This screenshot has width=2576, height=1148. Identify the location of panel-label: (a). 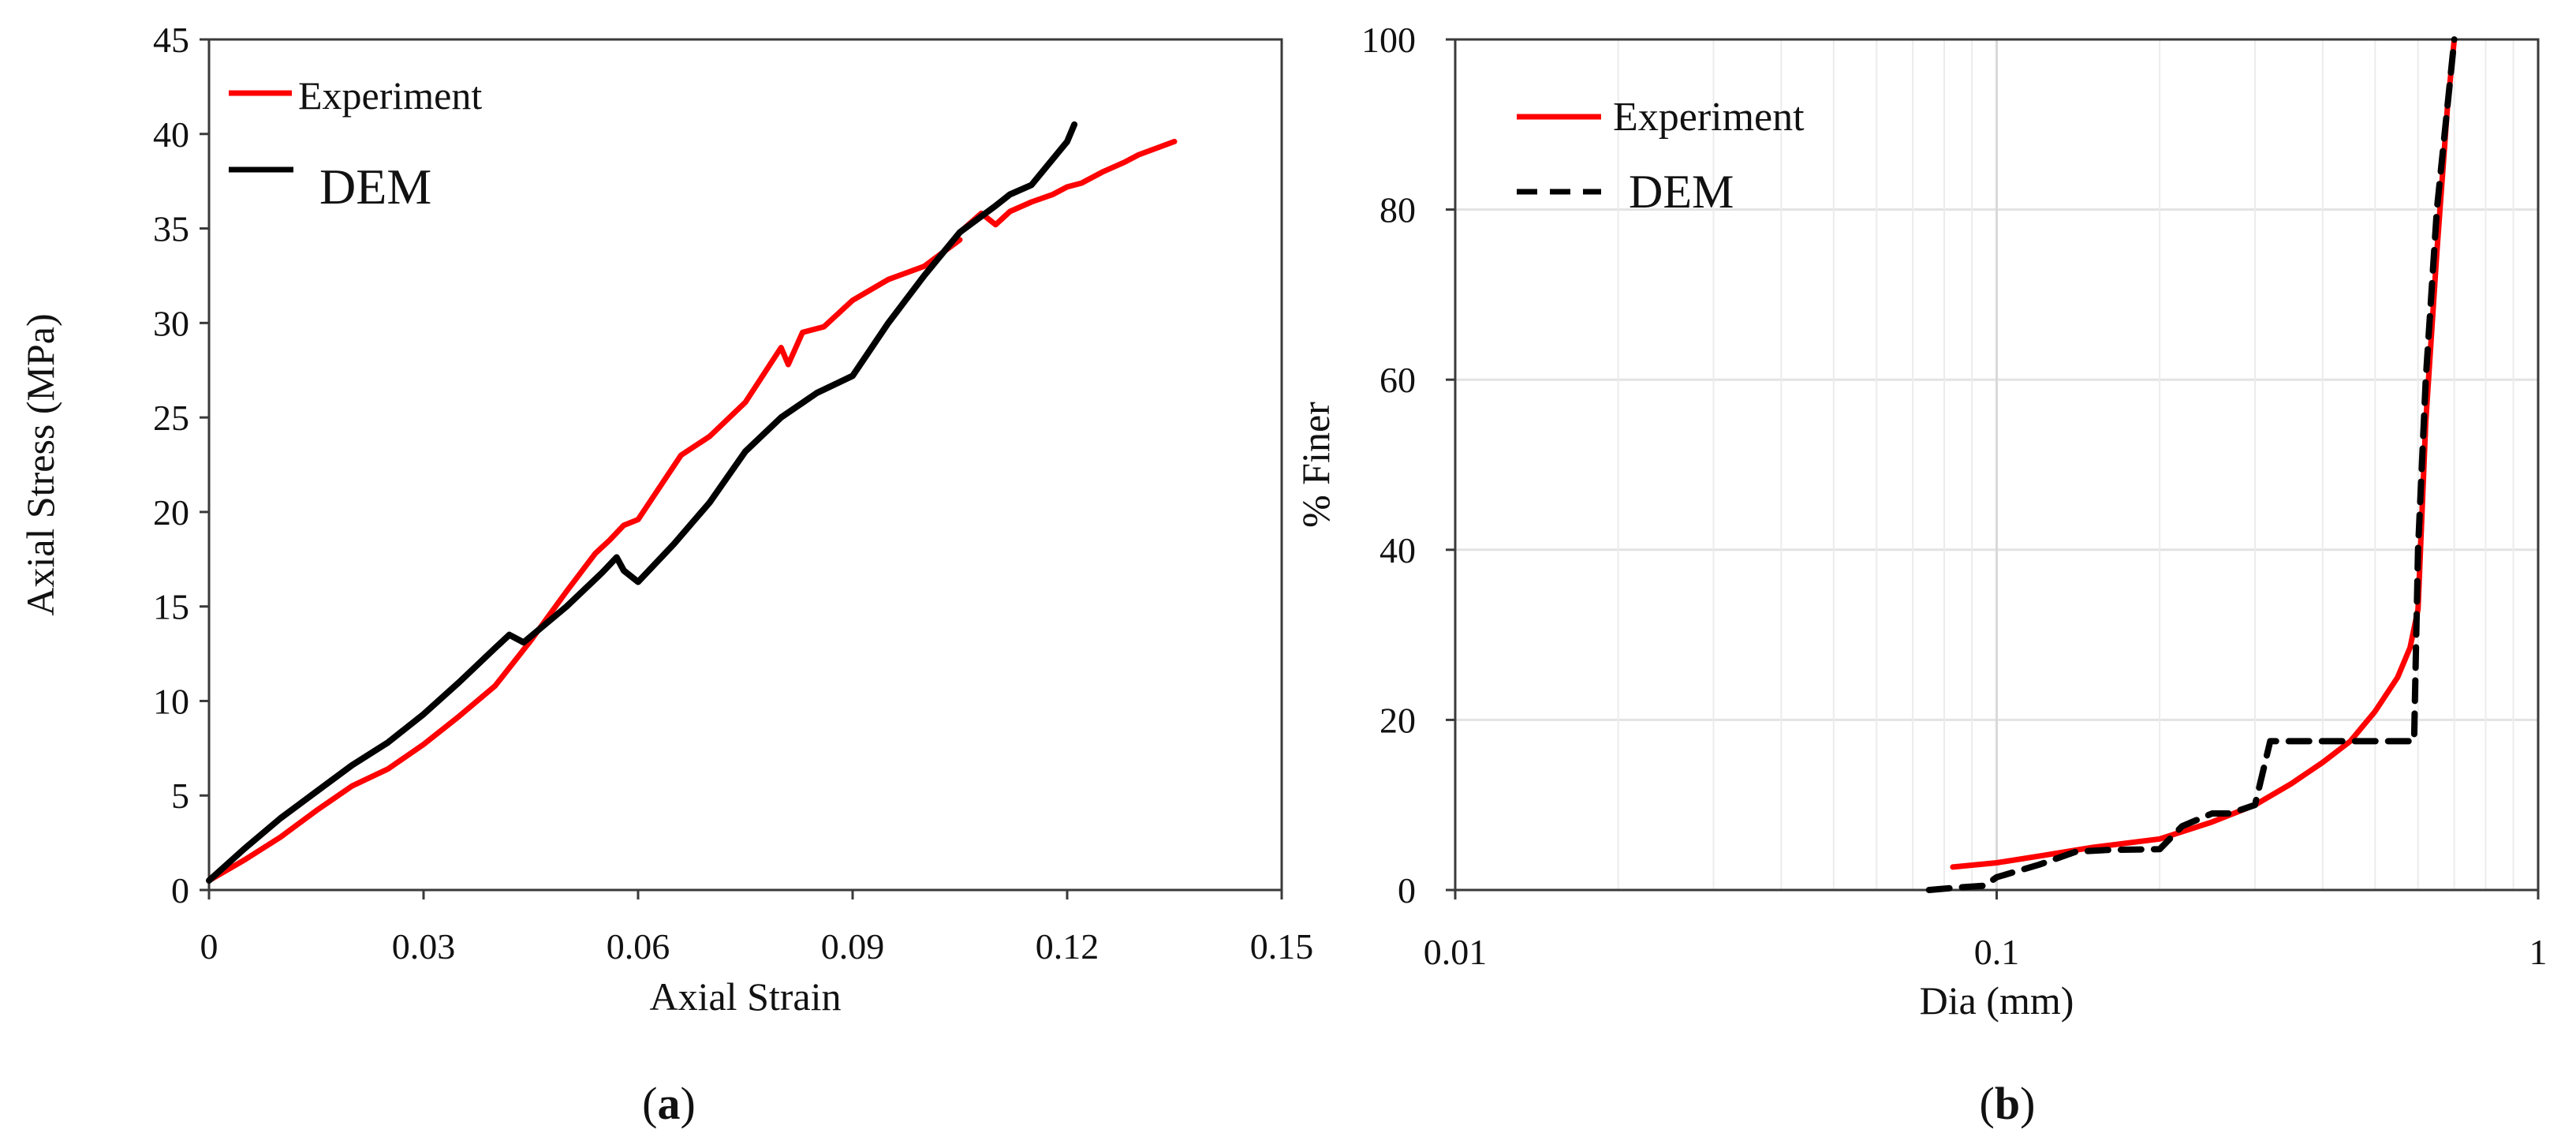
(669, 1103).